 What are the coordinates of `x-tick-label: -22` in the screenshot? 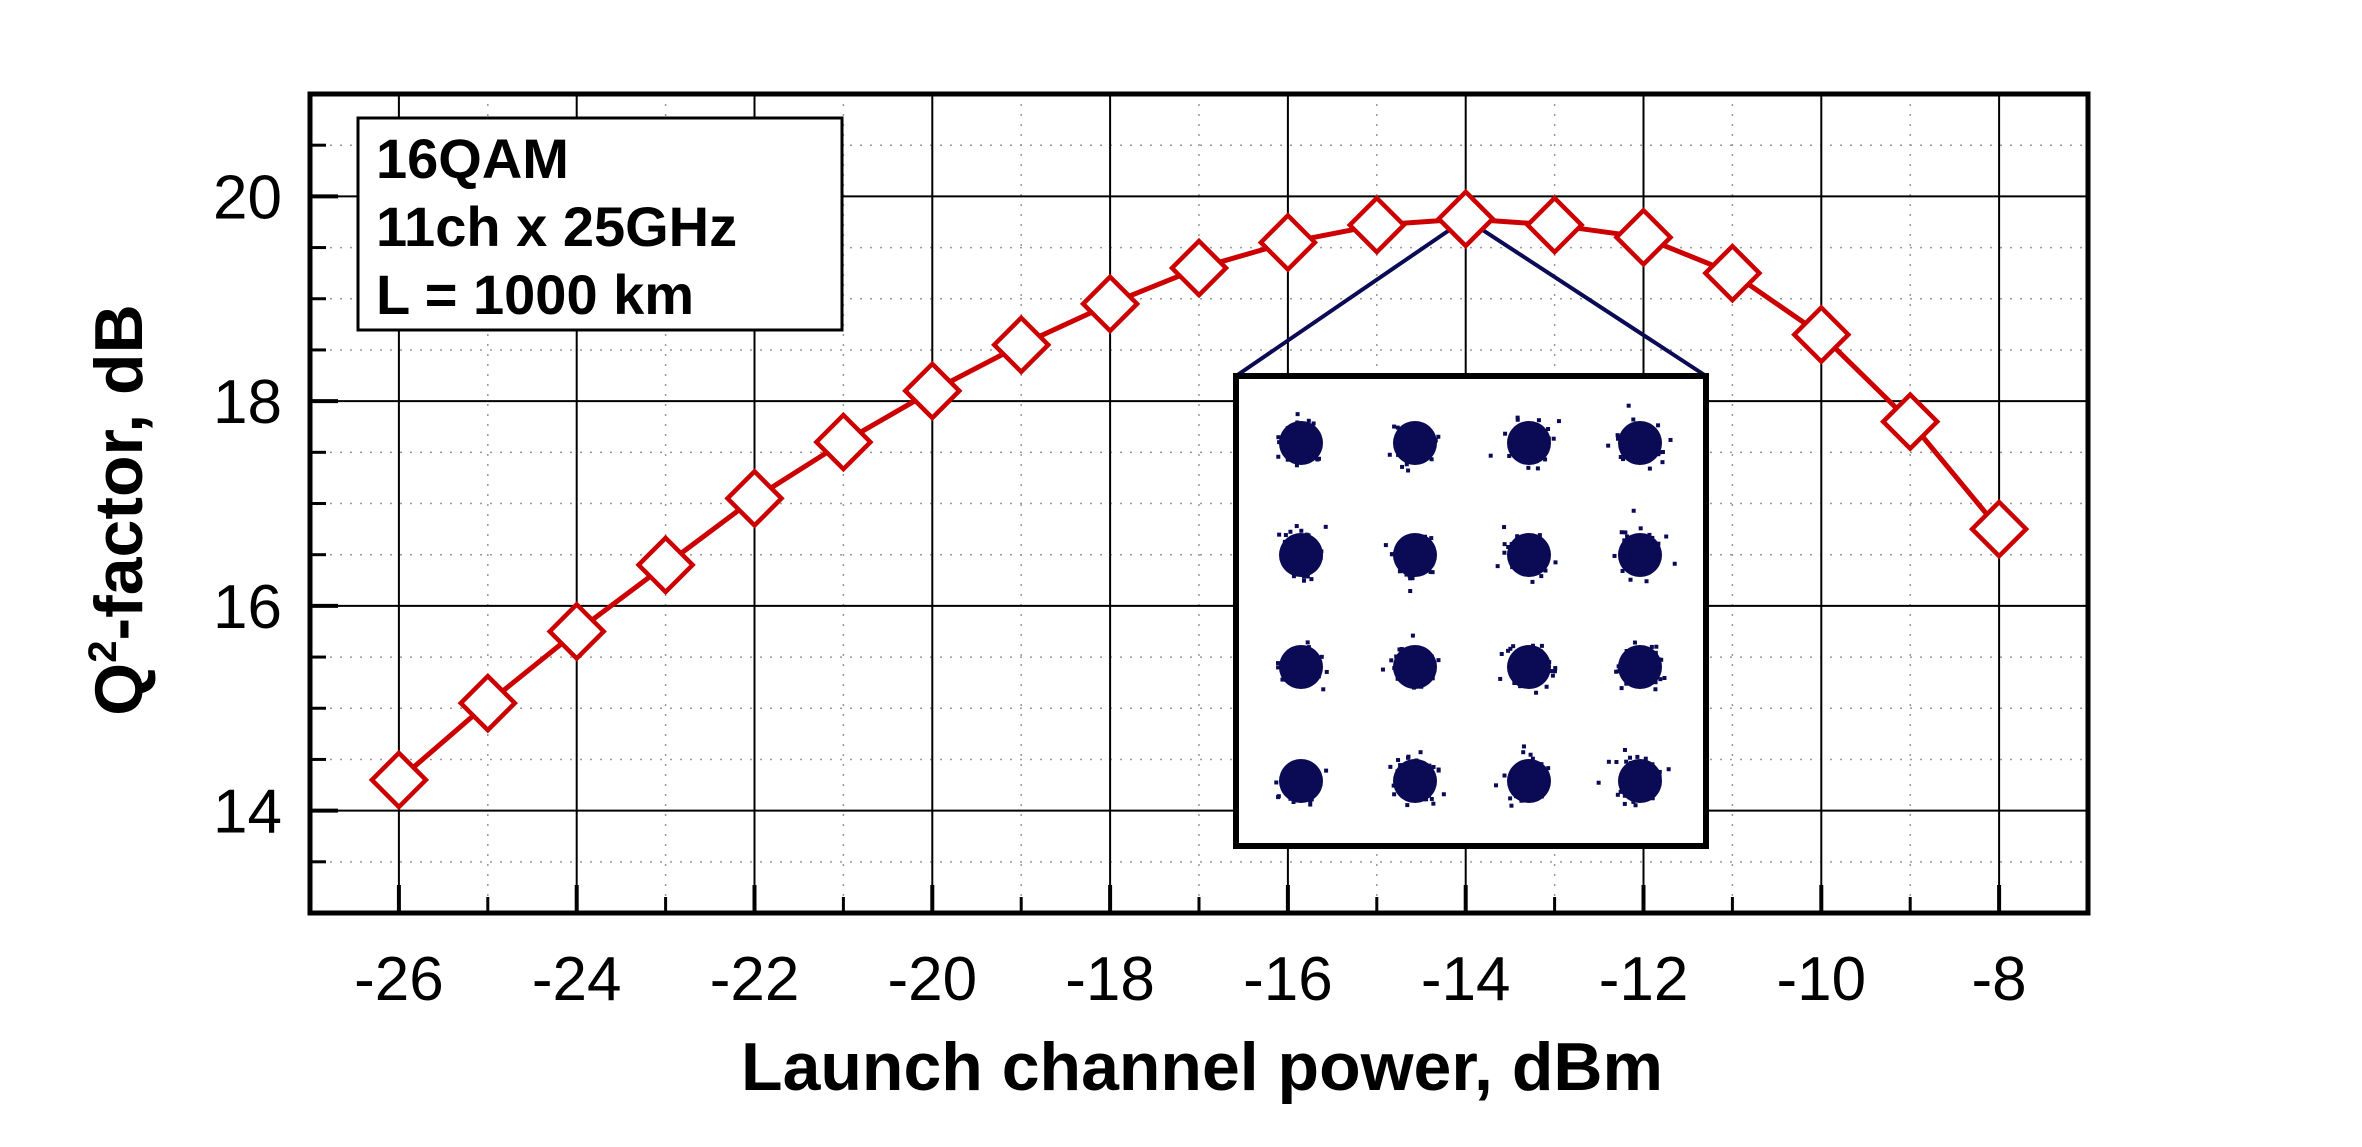 It's located at (755, 979).